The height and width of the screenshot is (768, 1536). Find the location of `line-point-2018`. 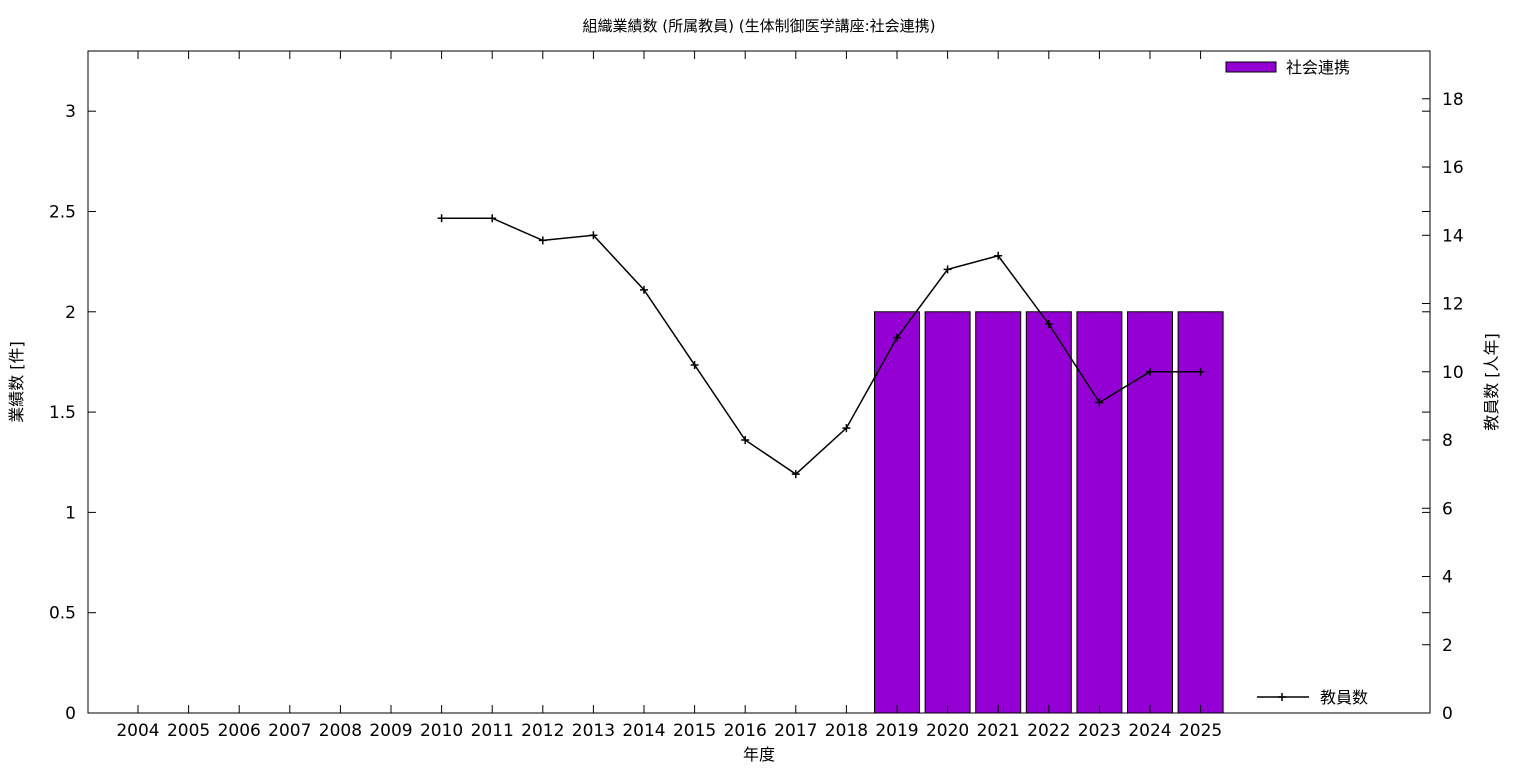

line-point-2018 is located at coordinates (846, 428).